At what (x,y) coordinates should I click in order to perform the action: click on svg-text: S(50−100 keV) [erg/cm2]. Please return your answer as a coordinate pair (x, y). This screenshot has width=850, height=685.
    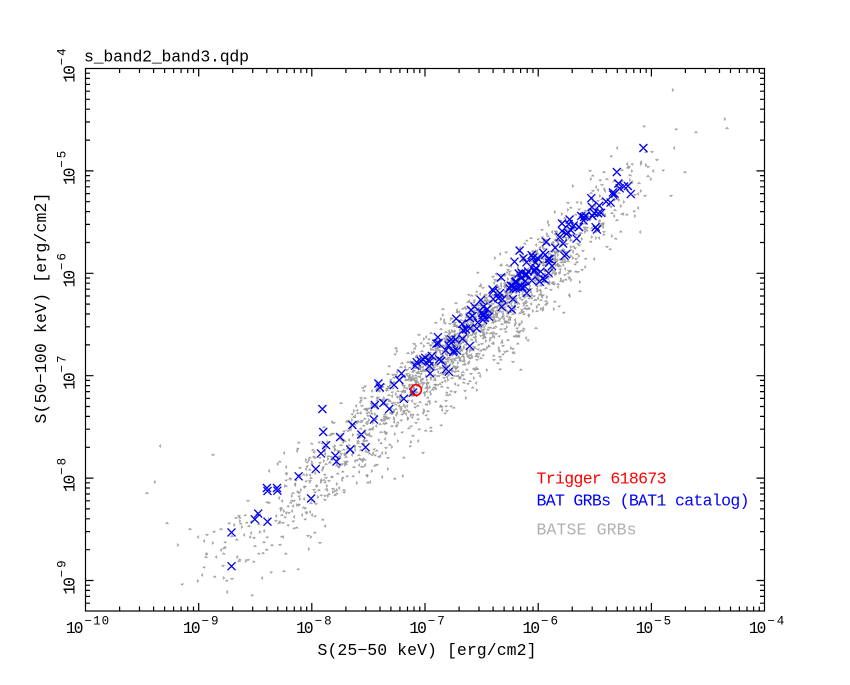
    Looking at the image, I should click on (41, 308).